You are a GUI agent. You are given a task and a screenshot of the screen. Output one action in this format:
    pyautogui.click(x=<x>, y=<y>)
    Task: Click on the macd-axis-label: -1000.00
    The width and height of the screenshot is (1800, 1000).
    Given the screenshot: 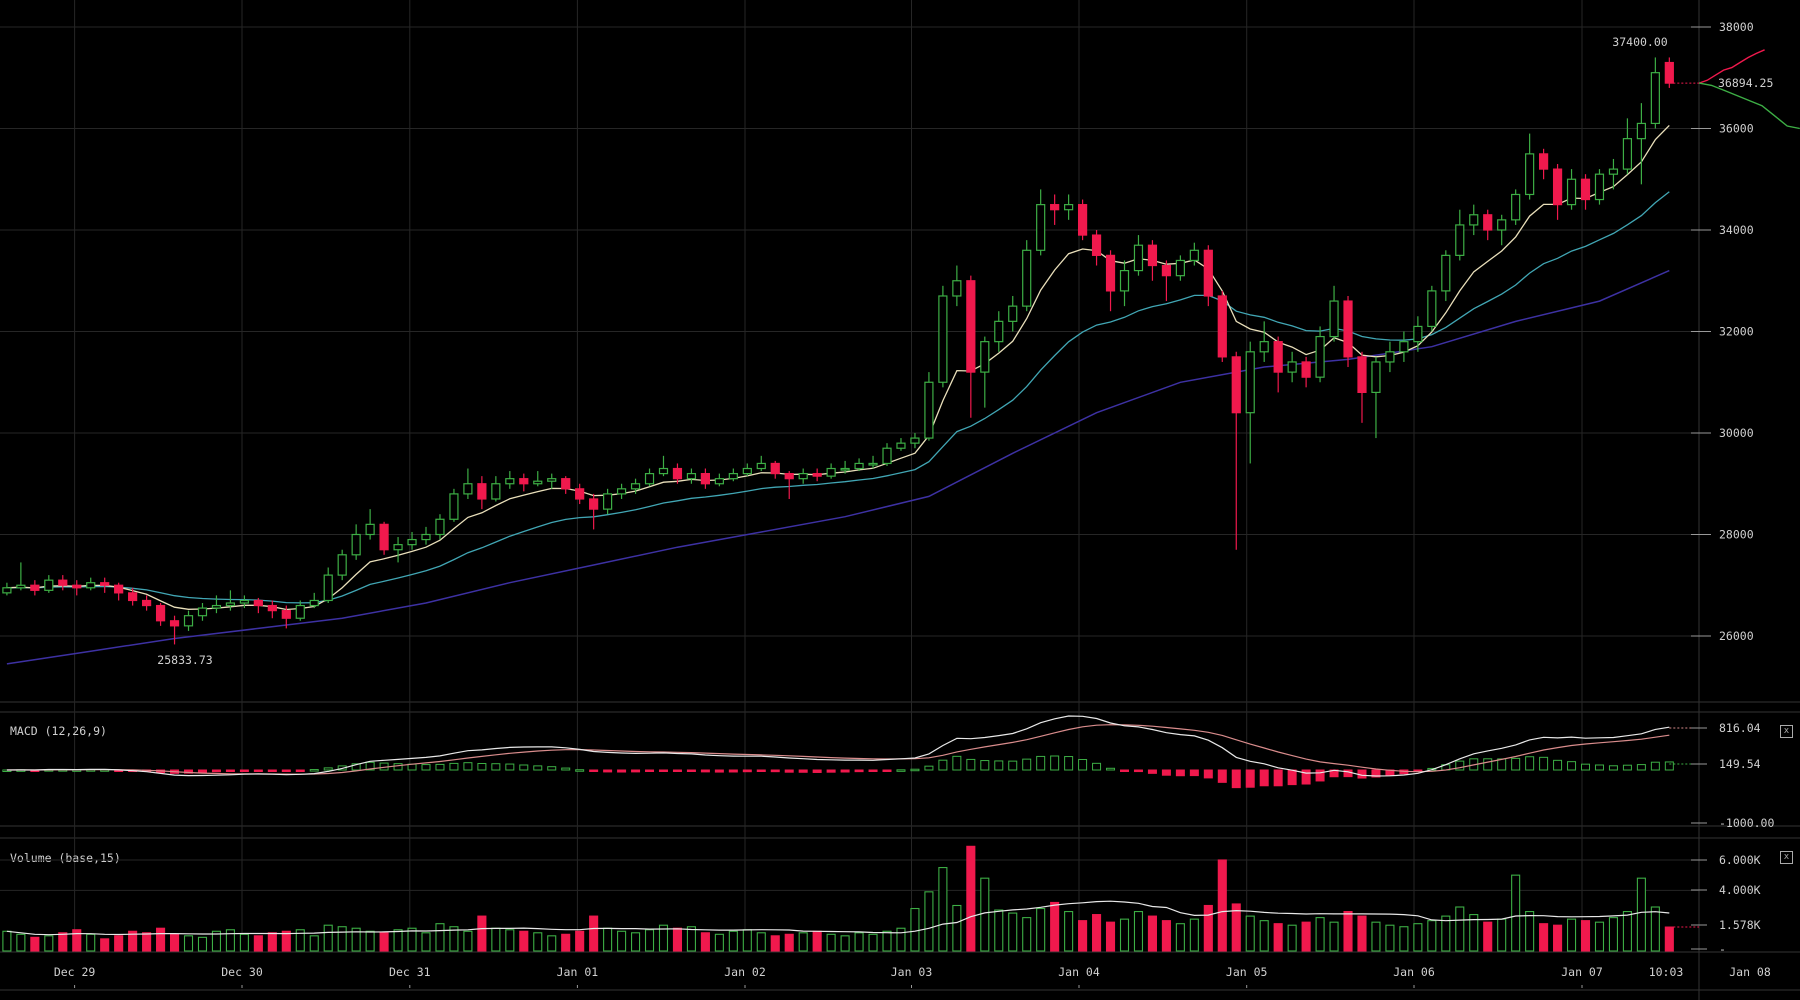 What is the action you would take?
    pyautogui.click(x=1746, y=823)
    